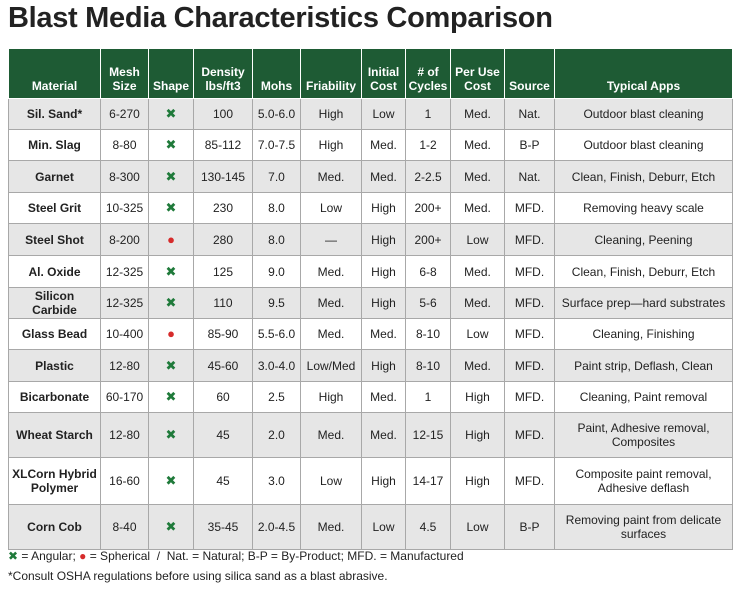 The height and width of the screenshot is (592, 740). Describe the element at coordinates (171, 239) in the screenshot. I see `shape-icon: ●` at that location.